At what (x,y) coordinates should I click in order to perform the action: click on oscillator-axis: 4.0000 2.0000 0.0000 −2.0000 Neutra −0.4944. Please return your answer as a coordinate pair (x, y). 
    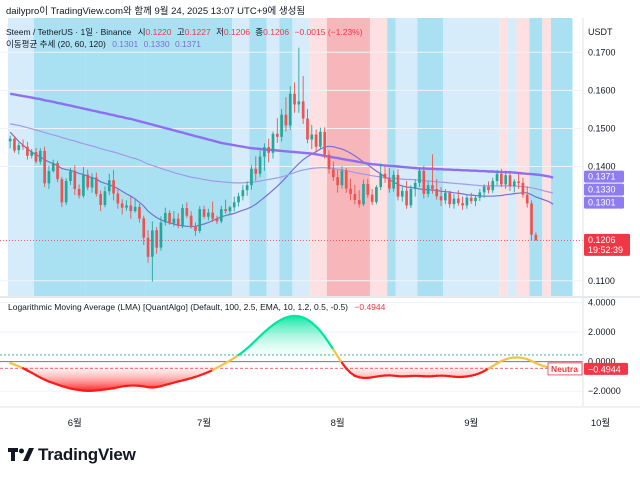
    Looking at the image, I should click on (587, 346).